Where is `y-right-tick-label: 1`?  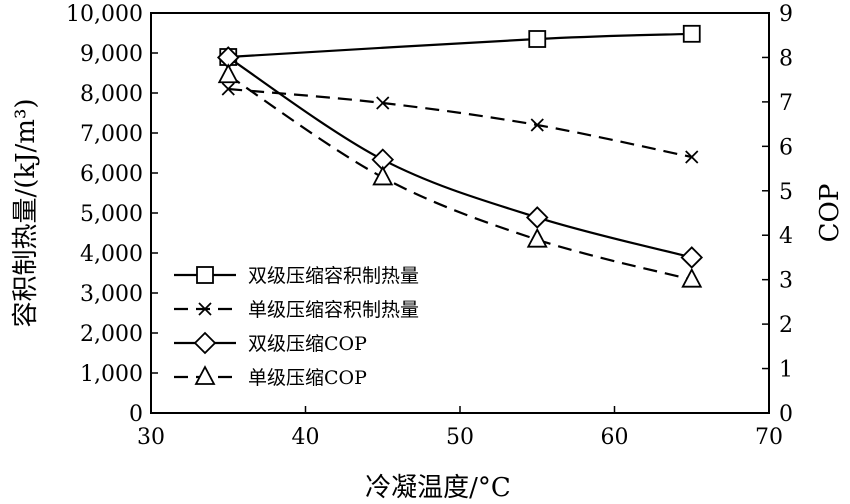 y-right-tick-label: 1 is located at coordinates (786, 370).